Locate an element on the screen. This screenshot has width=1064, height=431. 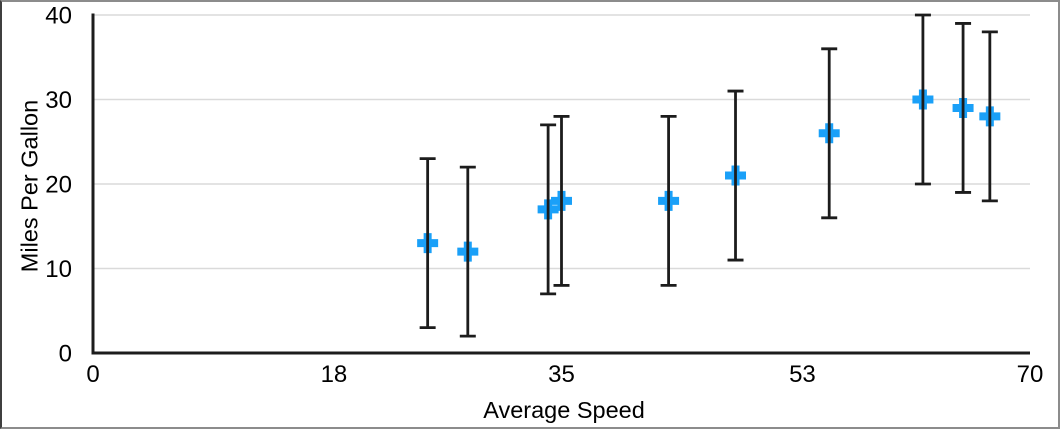
x-axis-tick-label: 53 is located at coordinates (802, 374).